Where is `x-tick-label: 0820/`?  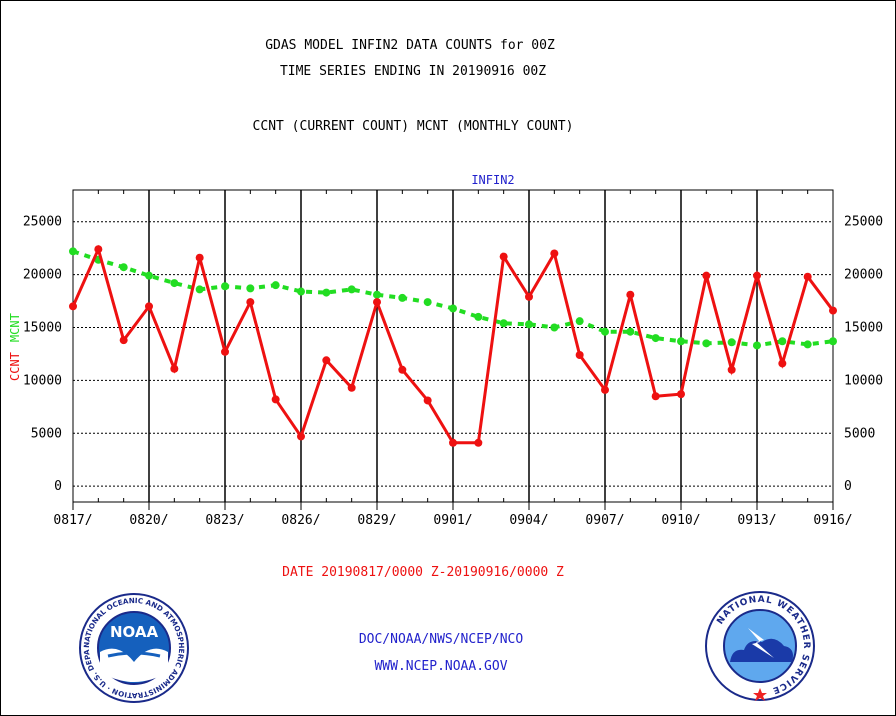 x-tick-label: 0820/ is located at coordinates (148, 520).